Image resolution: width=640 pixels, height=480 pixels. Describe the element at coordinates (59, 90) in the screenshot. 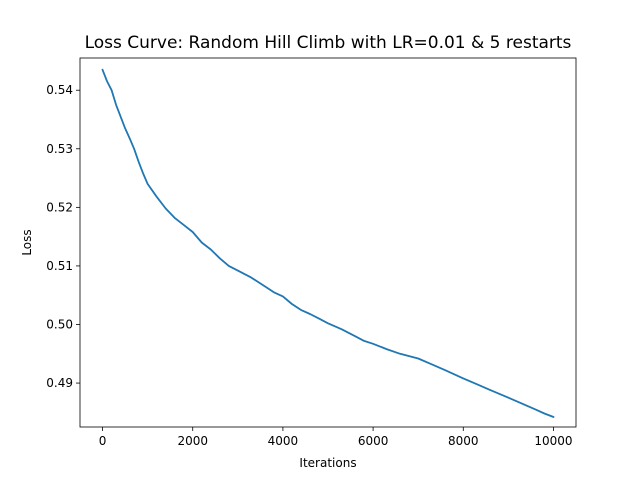

I see `y-tick-label: 0.54` at that location.